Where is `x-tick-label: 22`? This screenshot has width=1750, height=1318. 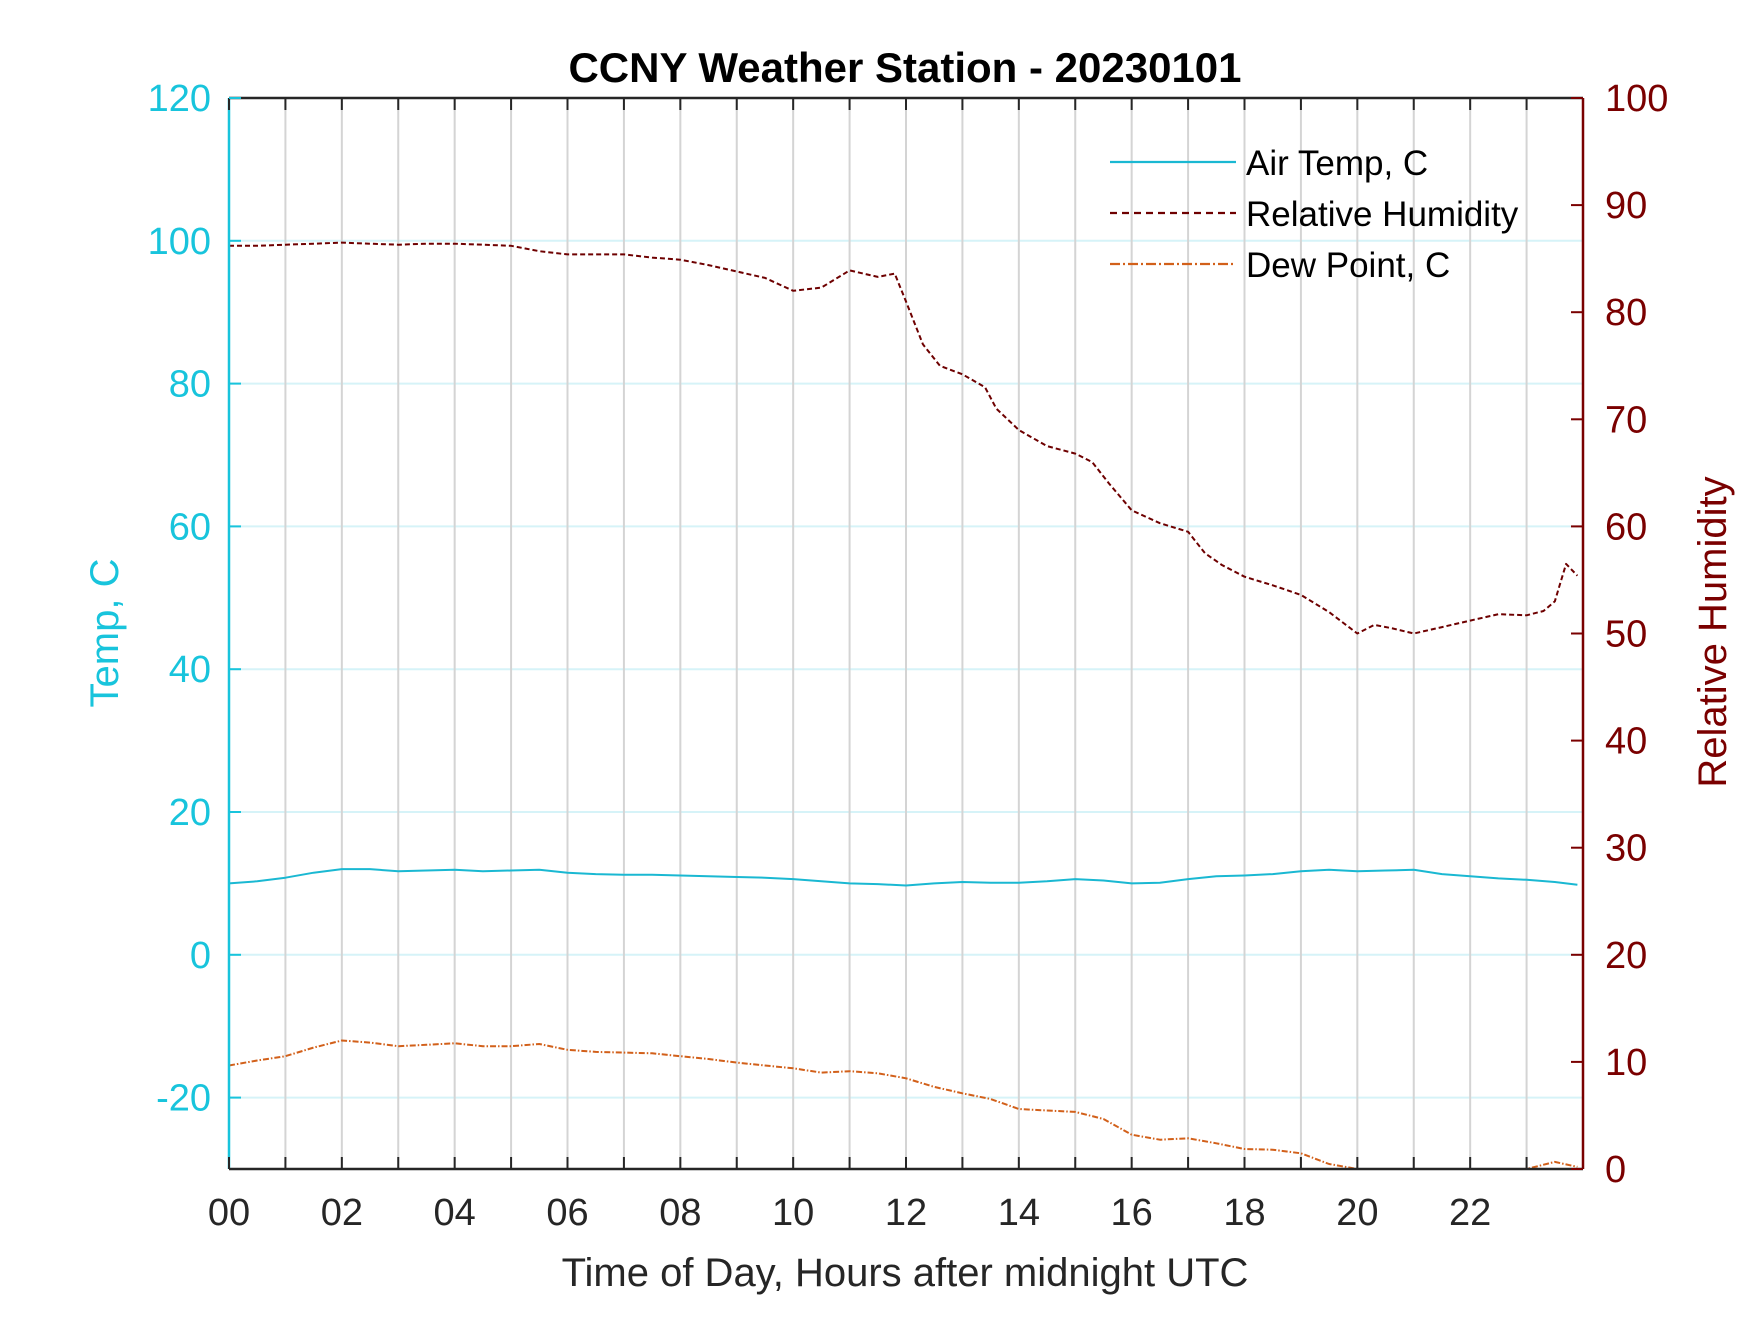 x-tick-label: 22 is located at coordinates (1470, 1213).